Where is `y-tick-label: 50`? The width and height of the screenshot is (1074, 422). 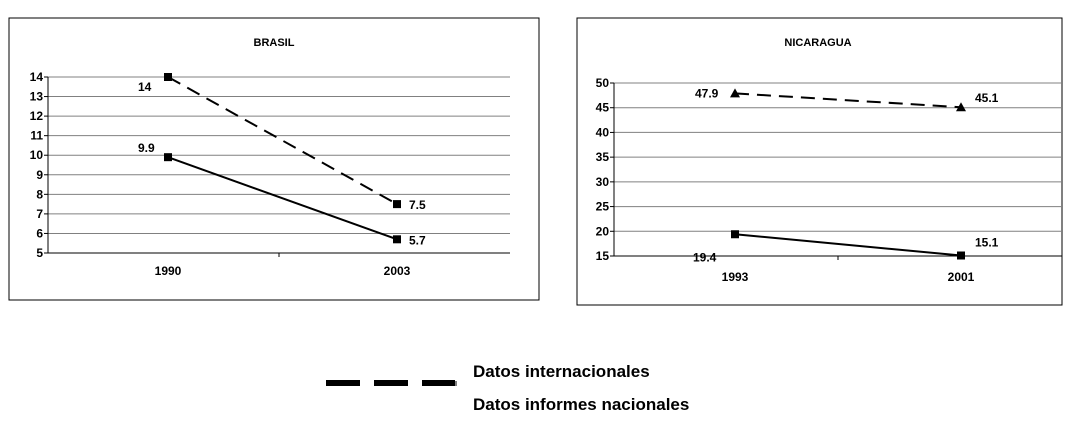
y-tick-label: 50 is located at coordinates (603, 83).